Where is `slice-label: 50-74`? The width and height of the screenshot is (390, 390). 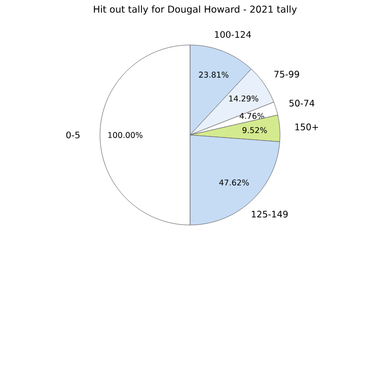
slice-label: 50-74 is located at coordinates (301, 103).